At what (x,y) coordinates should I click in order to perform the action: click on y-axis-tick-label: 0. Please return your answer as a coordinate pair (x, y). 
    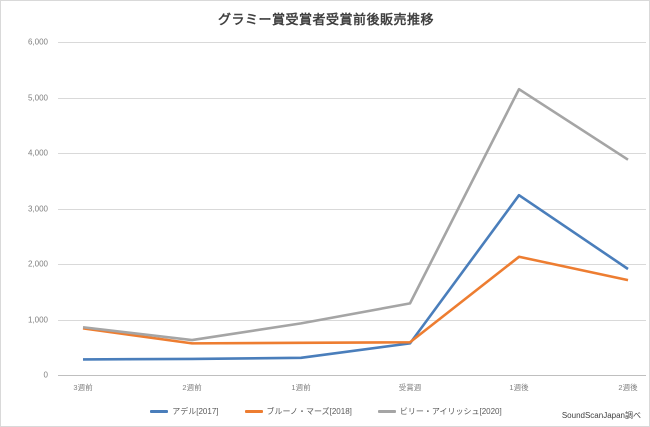
    Looking at the image, I should click on (45, 375).